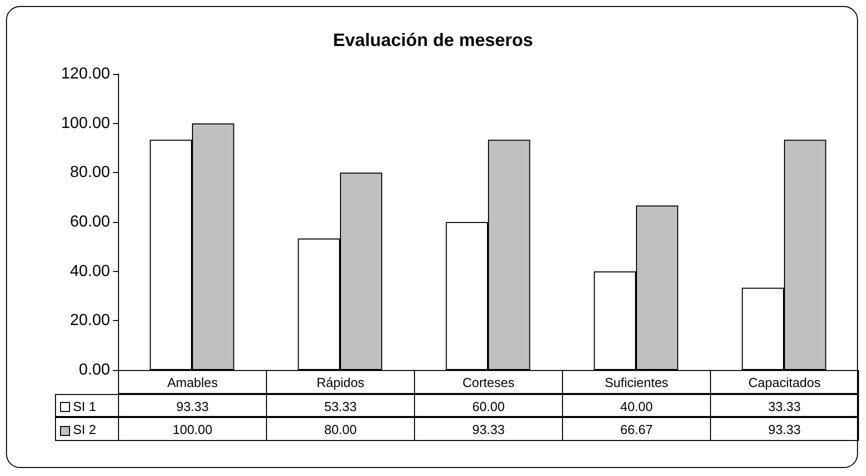  I want to click on data-label: 33.33, so click(784, 405).